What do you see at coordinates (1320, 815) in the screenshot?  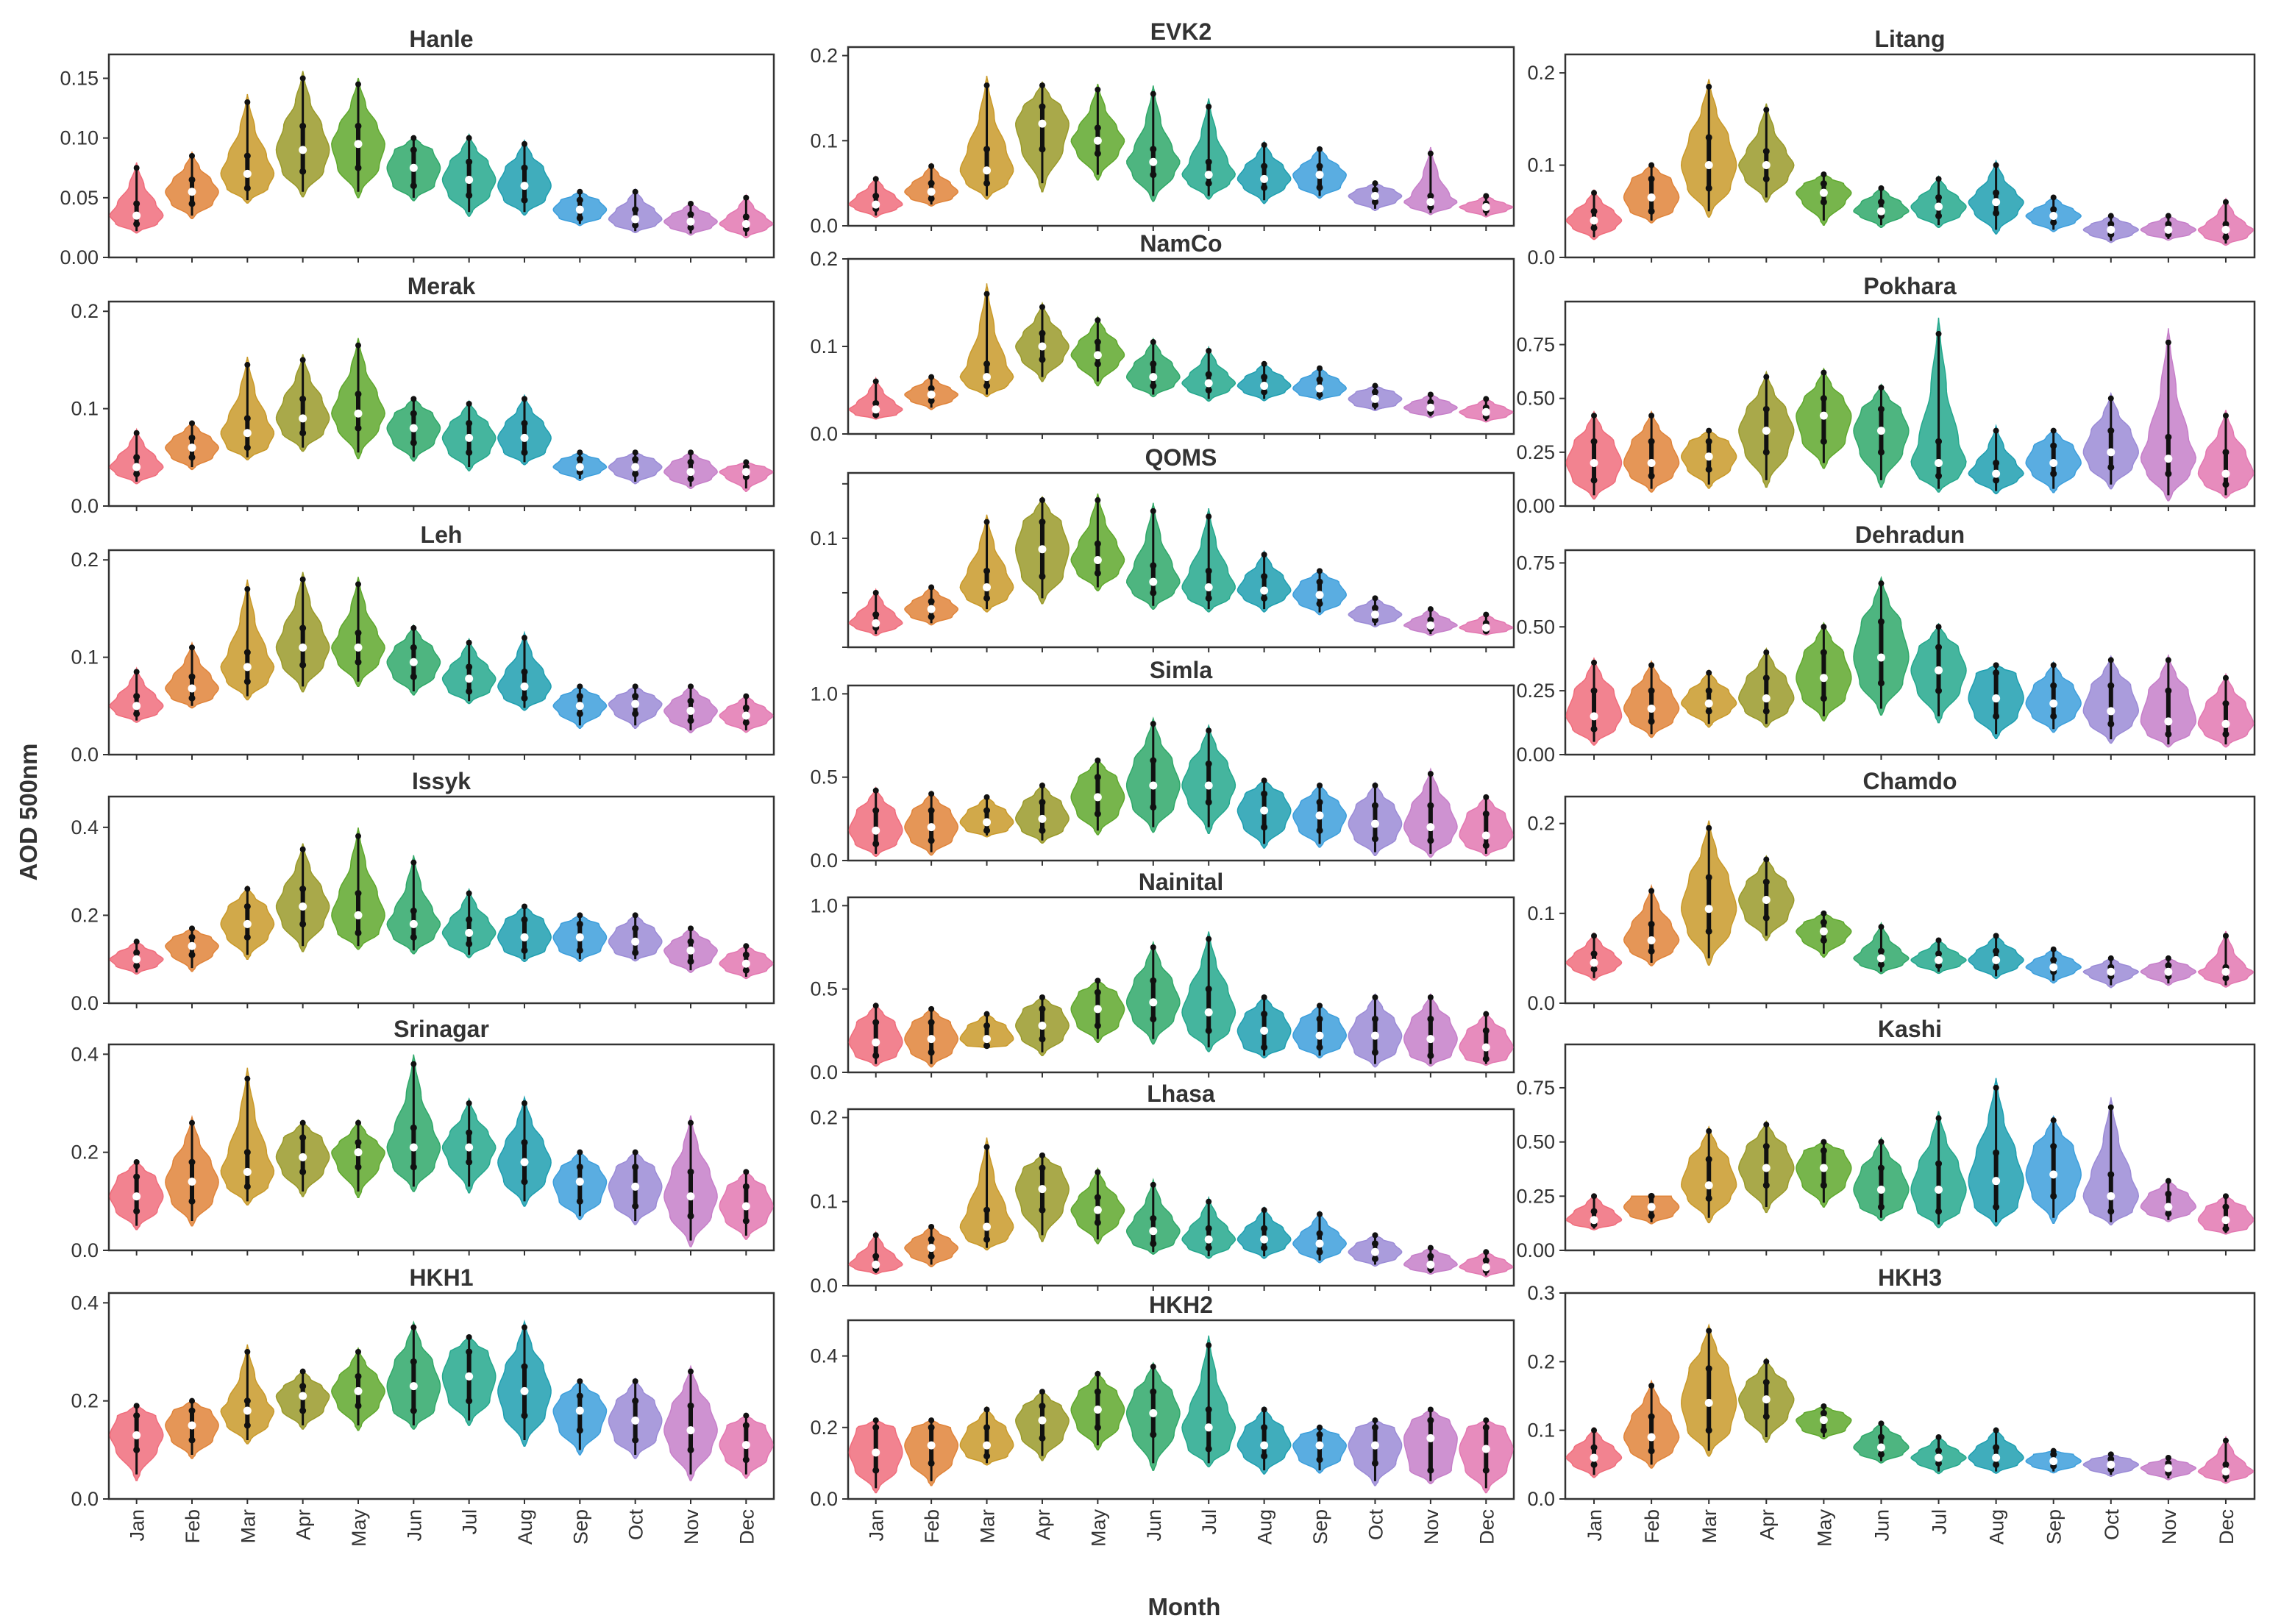 I see `violin-simla-sep` at bounding box center [1320, 815].